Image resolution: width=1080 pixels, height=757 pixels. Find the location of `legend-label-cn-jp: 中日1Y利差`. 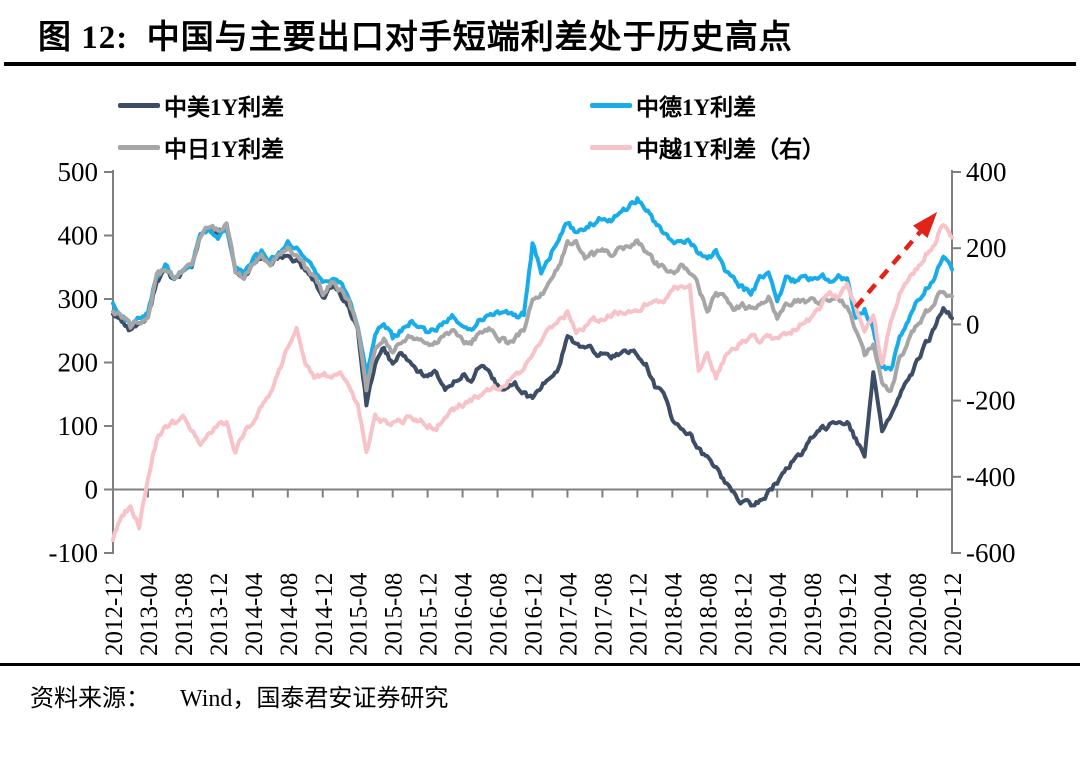

legend-label-cn-jp: 中日1Y利差 is located at coordinates (224, 149).